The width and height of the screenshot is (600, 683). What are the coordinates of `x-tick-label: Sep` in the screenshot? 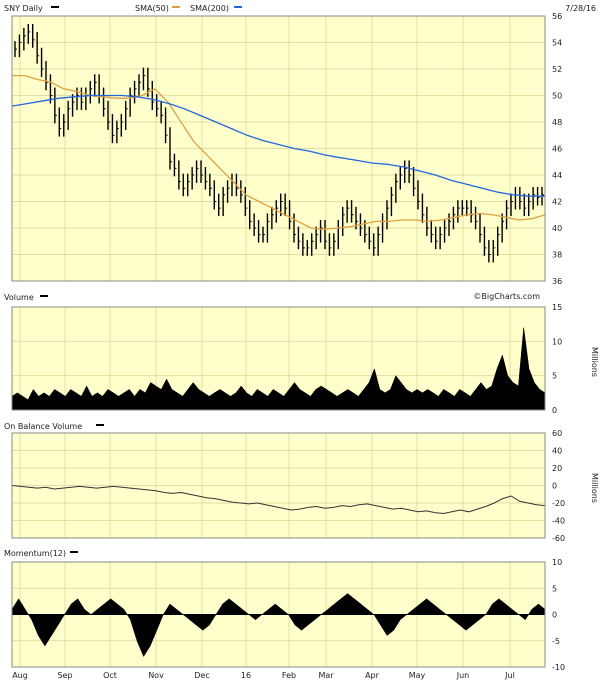 It's located at (64, 675).